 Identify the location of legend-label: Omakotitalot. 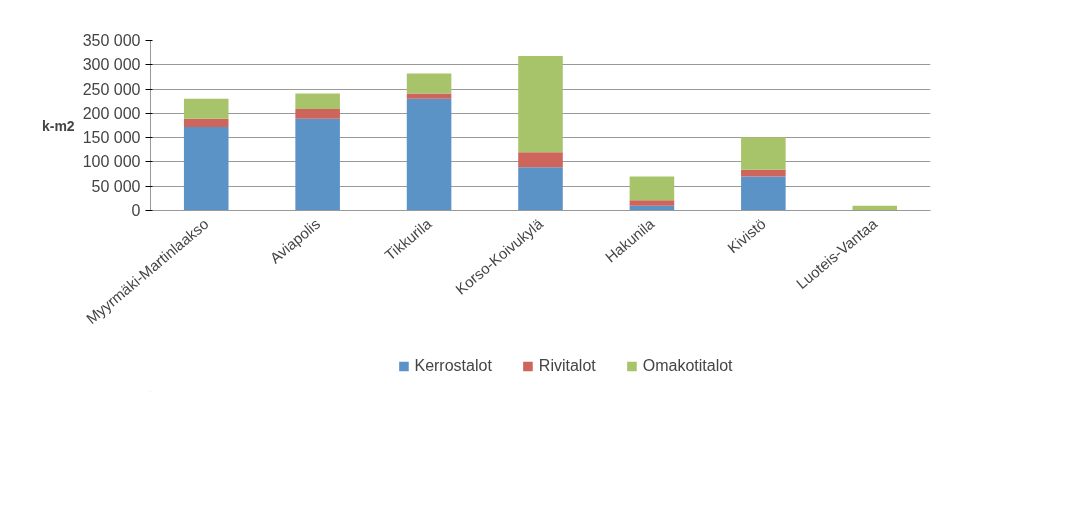
(687, 366).